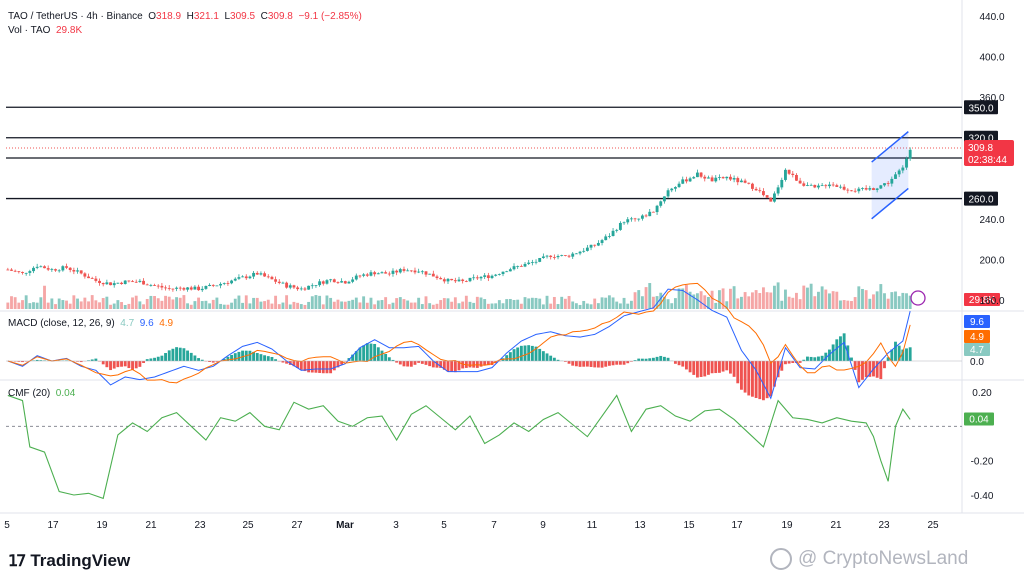 Image resolution: width=1024 pixels, height=579 pixels. Describe the element at coordinates (75, 16) in the screenshot. I see `symbol-title: TAO / TetherUS · 4h · Binance` at that location.